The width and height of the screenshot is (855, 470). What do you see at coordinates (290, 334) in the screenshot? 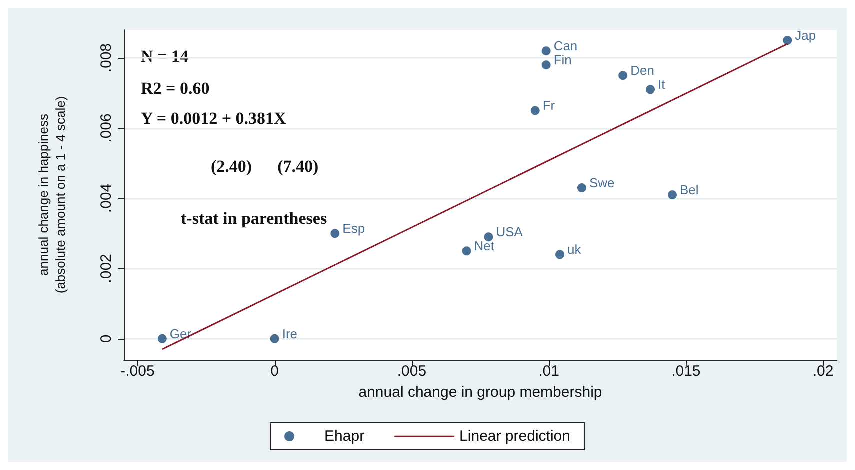
I see `data-label: Ire` at bounding box center [290, 334].